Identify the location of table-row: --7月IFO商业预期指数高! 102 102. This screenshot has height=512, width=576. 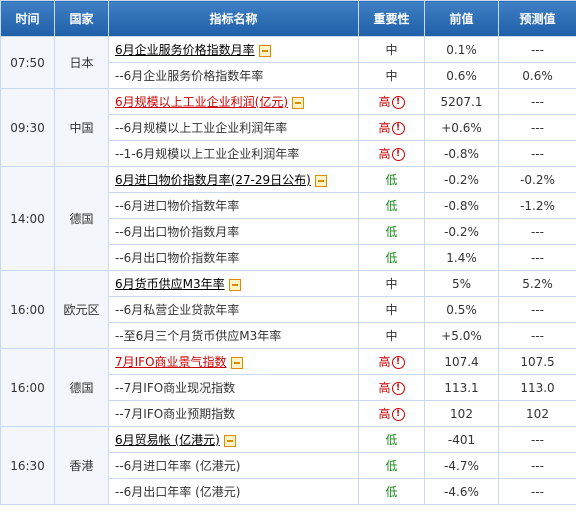
(288, 413).